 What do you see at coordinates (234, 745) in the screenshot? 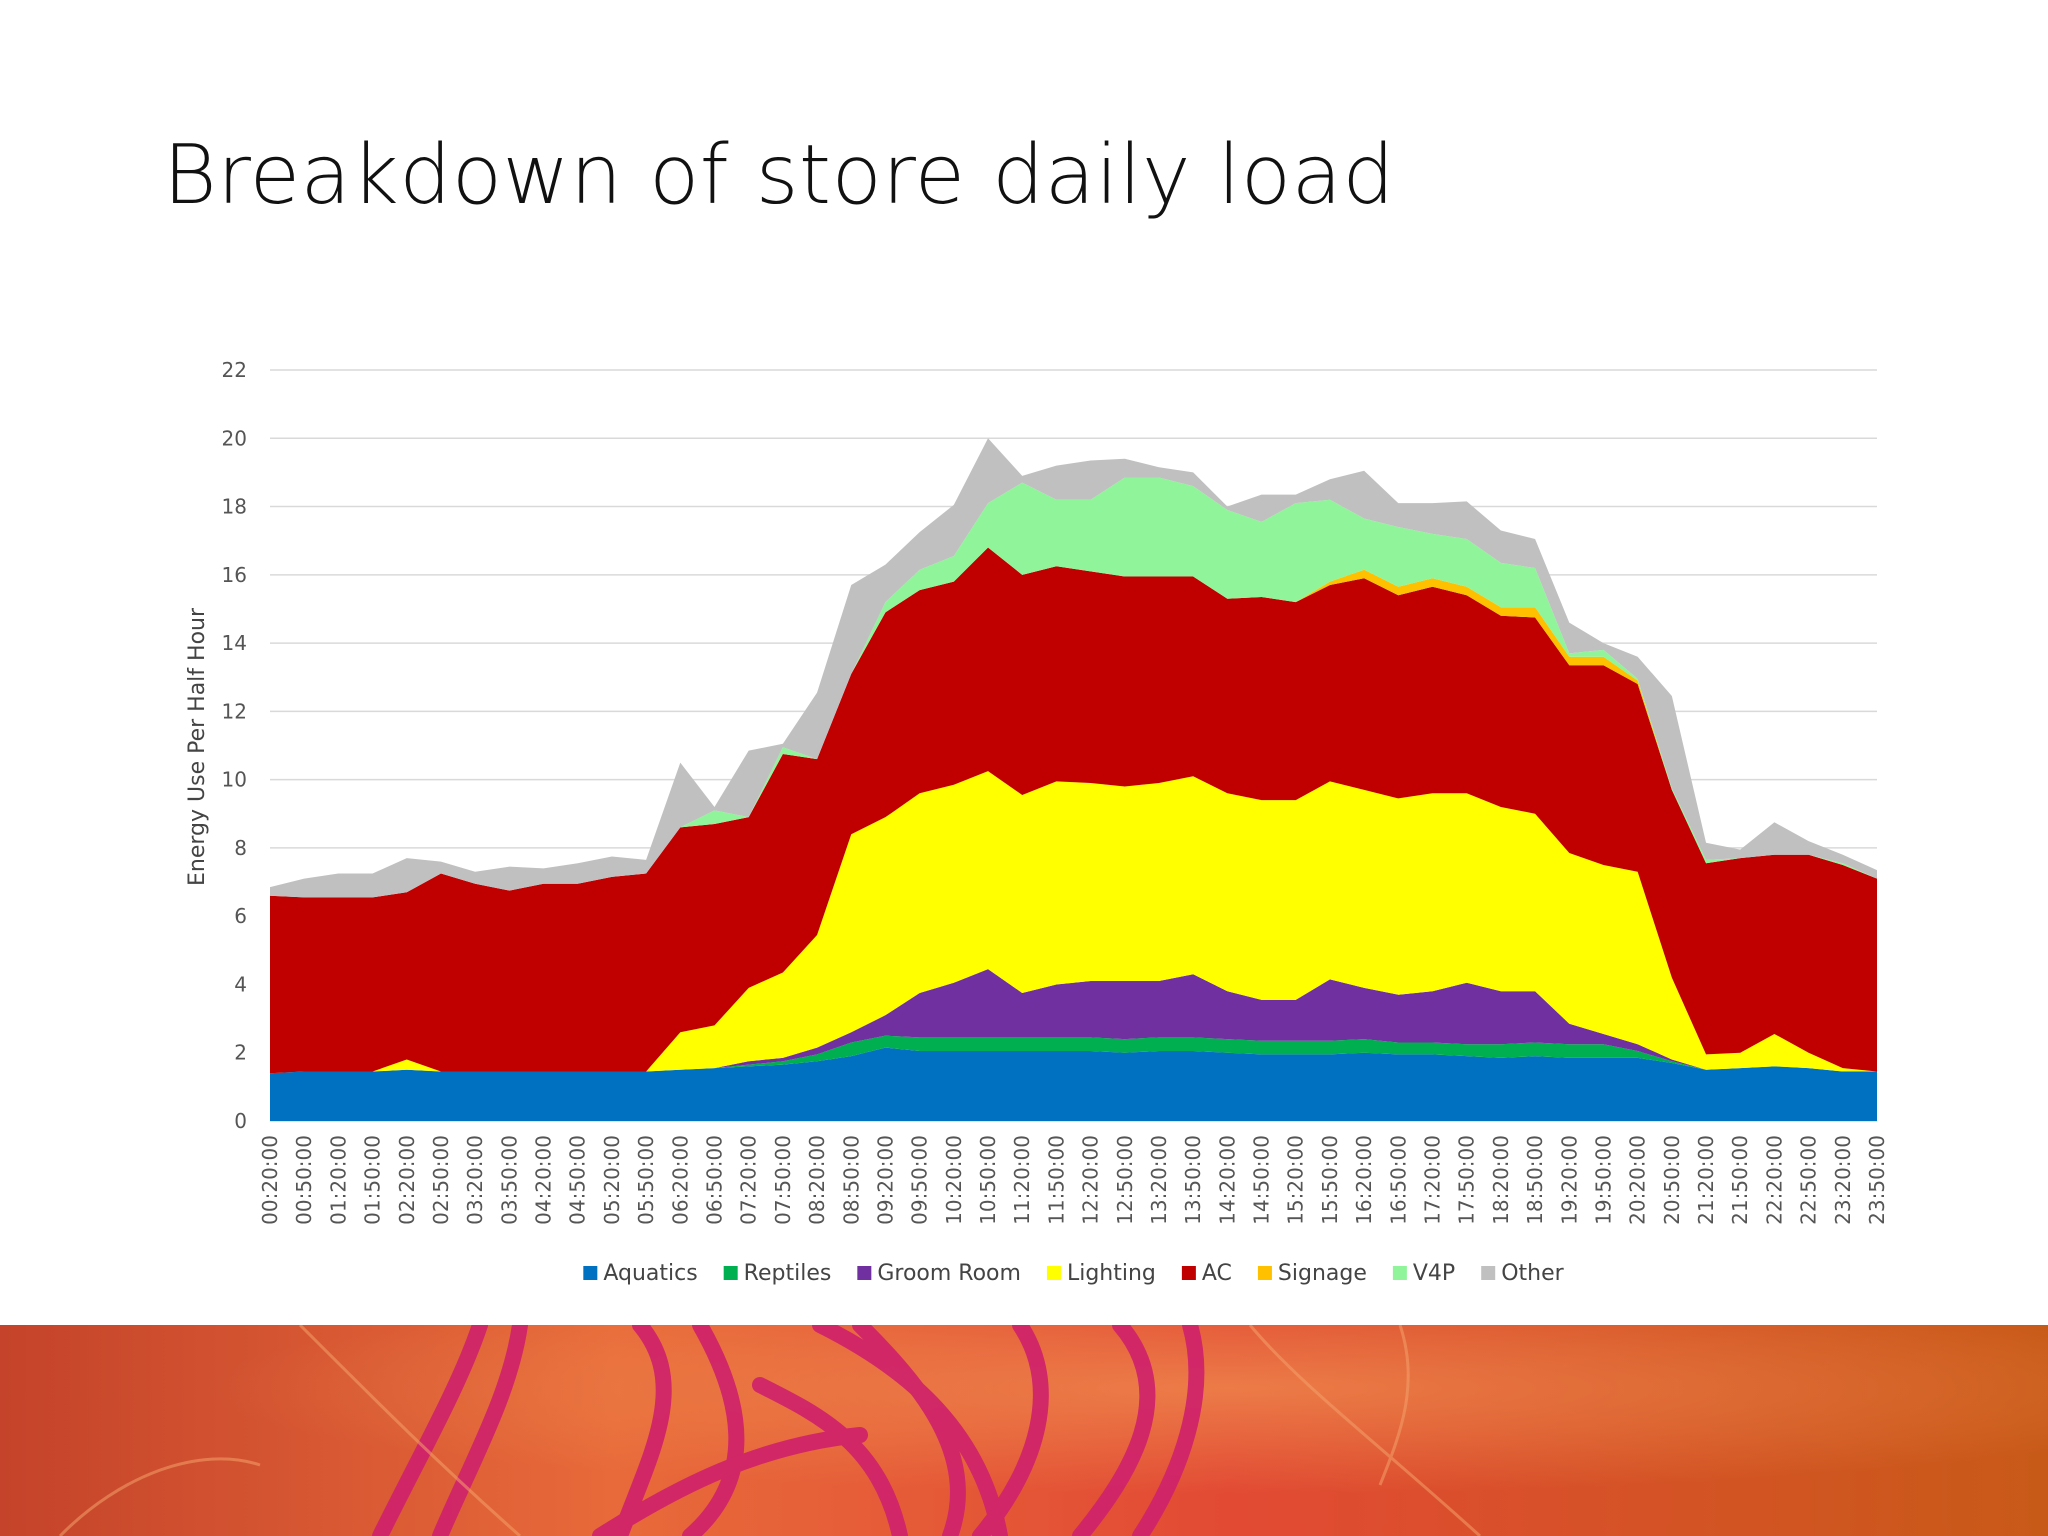
I see `y-axis-ticks: 0 2 4 6 8 10 12 14 16 18 20 22` at bounding box center [234, 745].